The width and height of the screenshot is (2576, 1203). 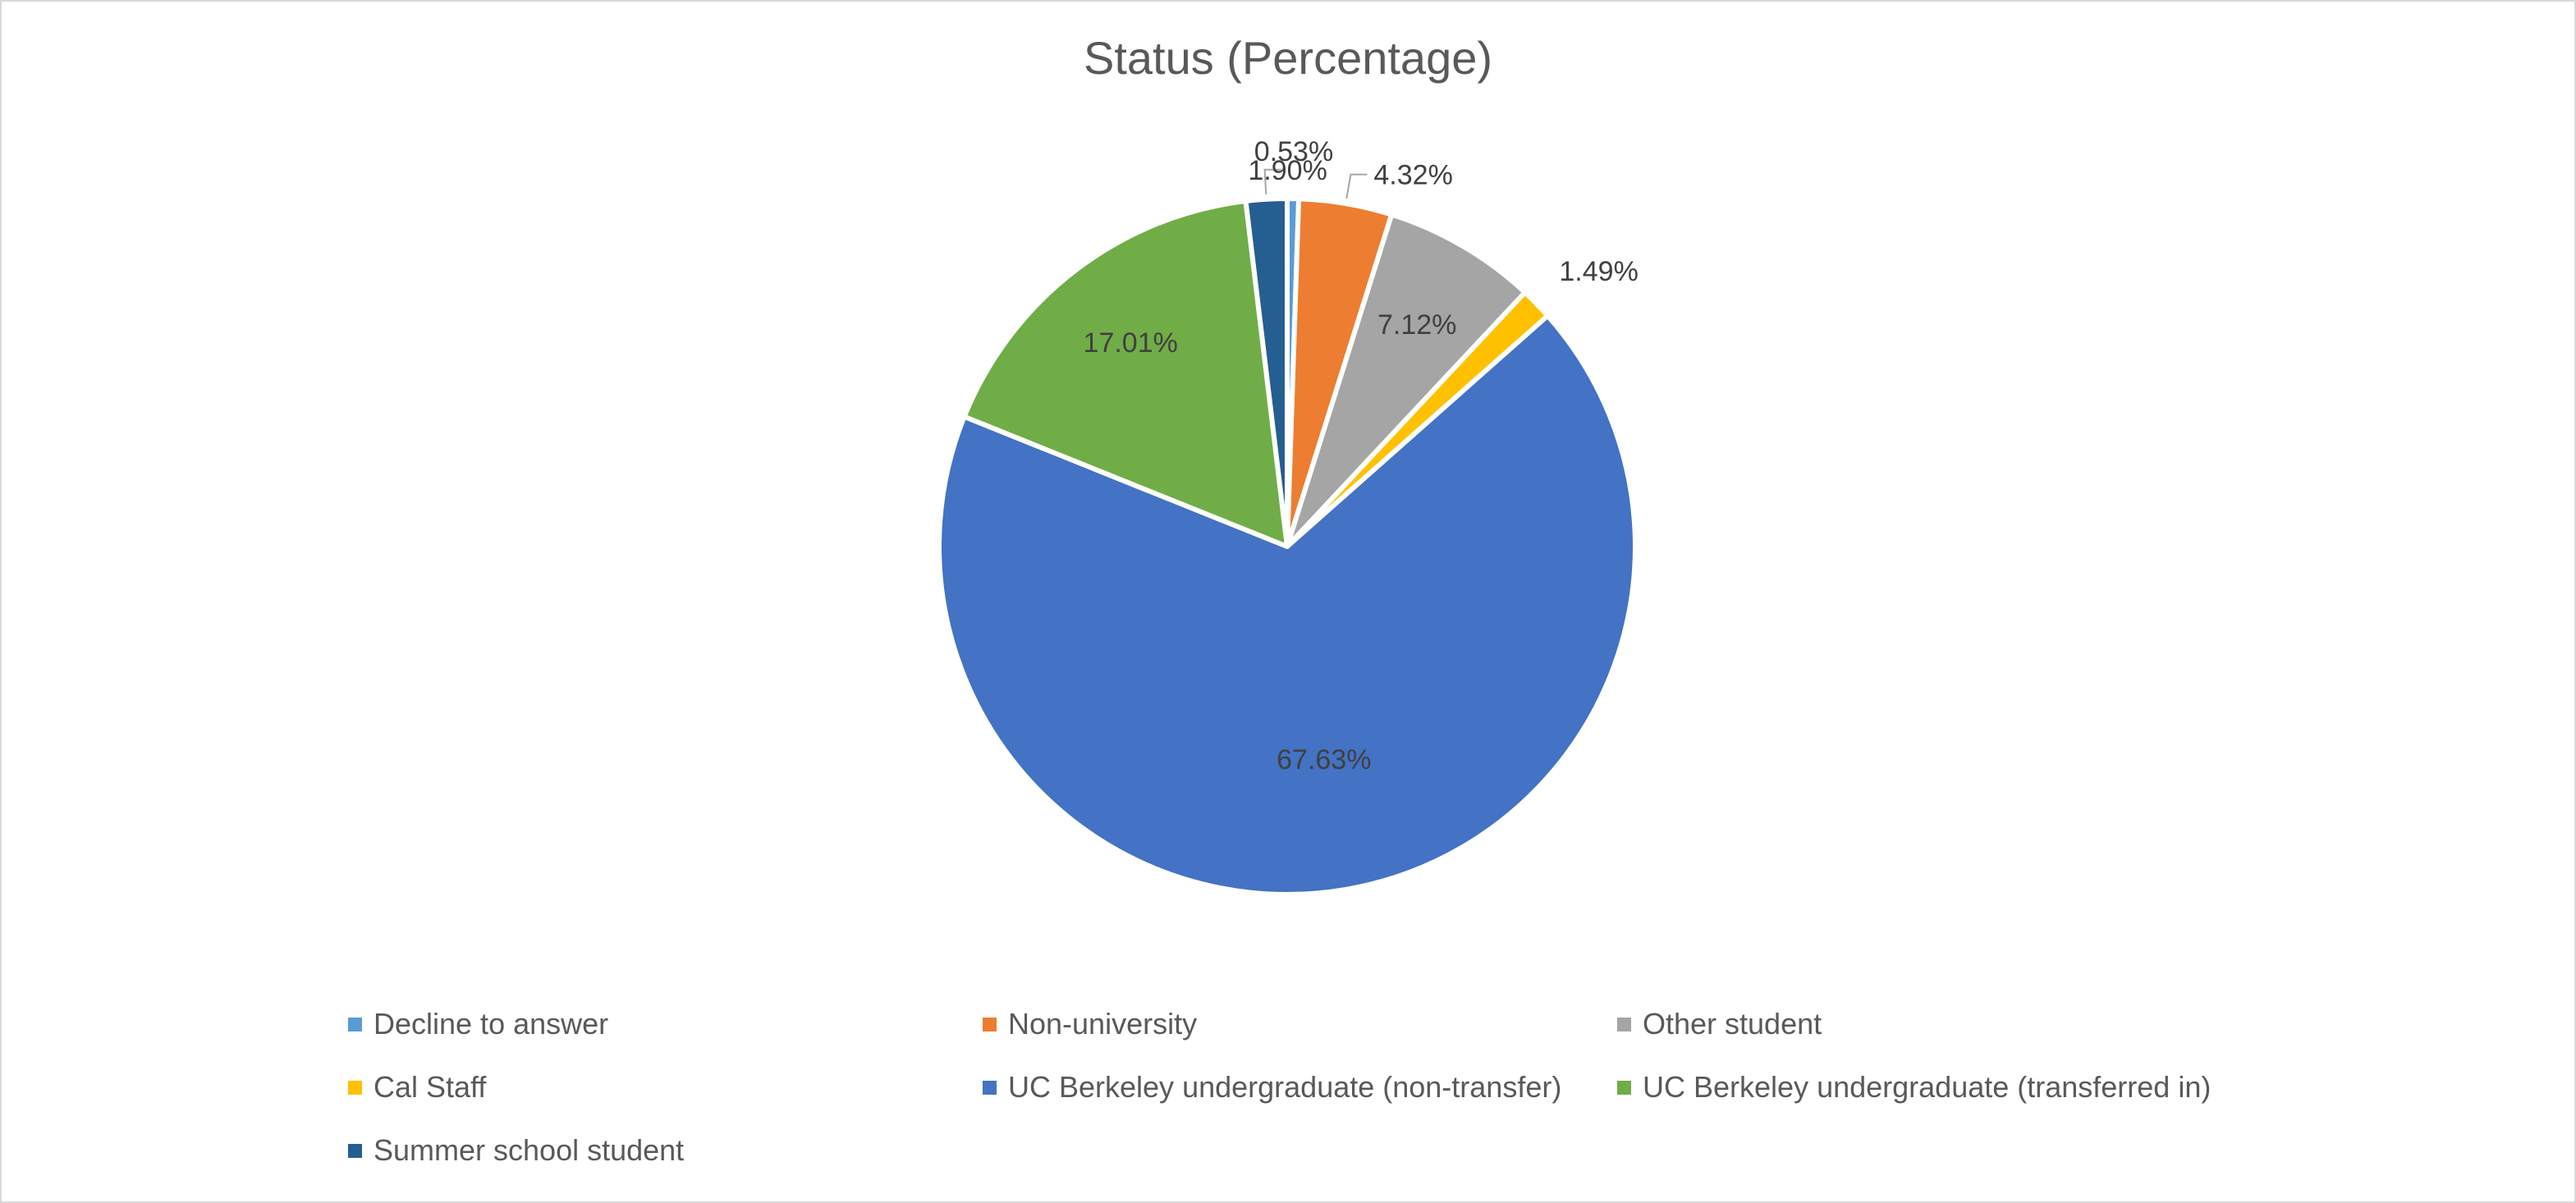 What do you see at coordinates (1285, 1087) in the screenshot?
I see `legend-label: UC Berkeley undergraduate (non-transfer)` at bounding box center [1285, 1087].